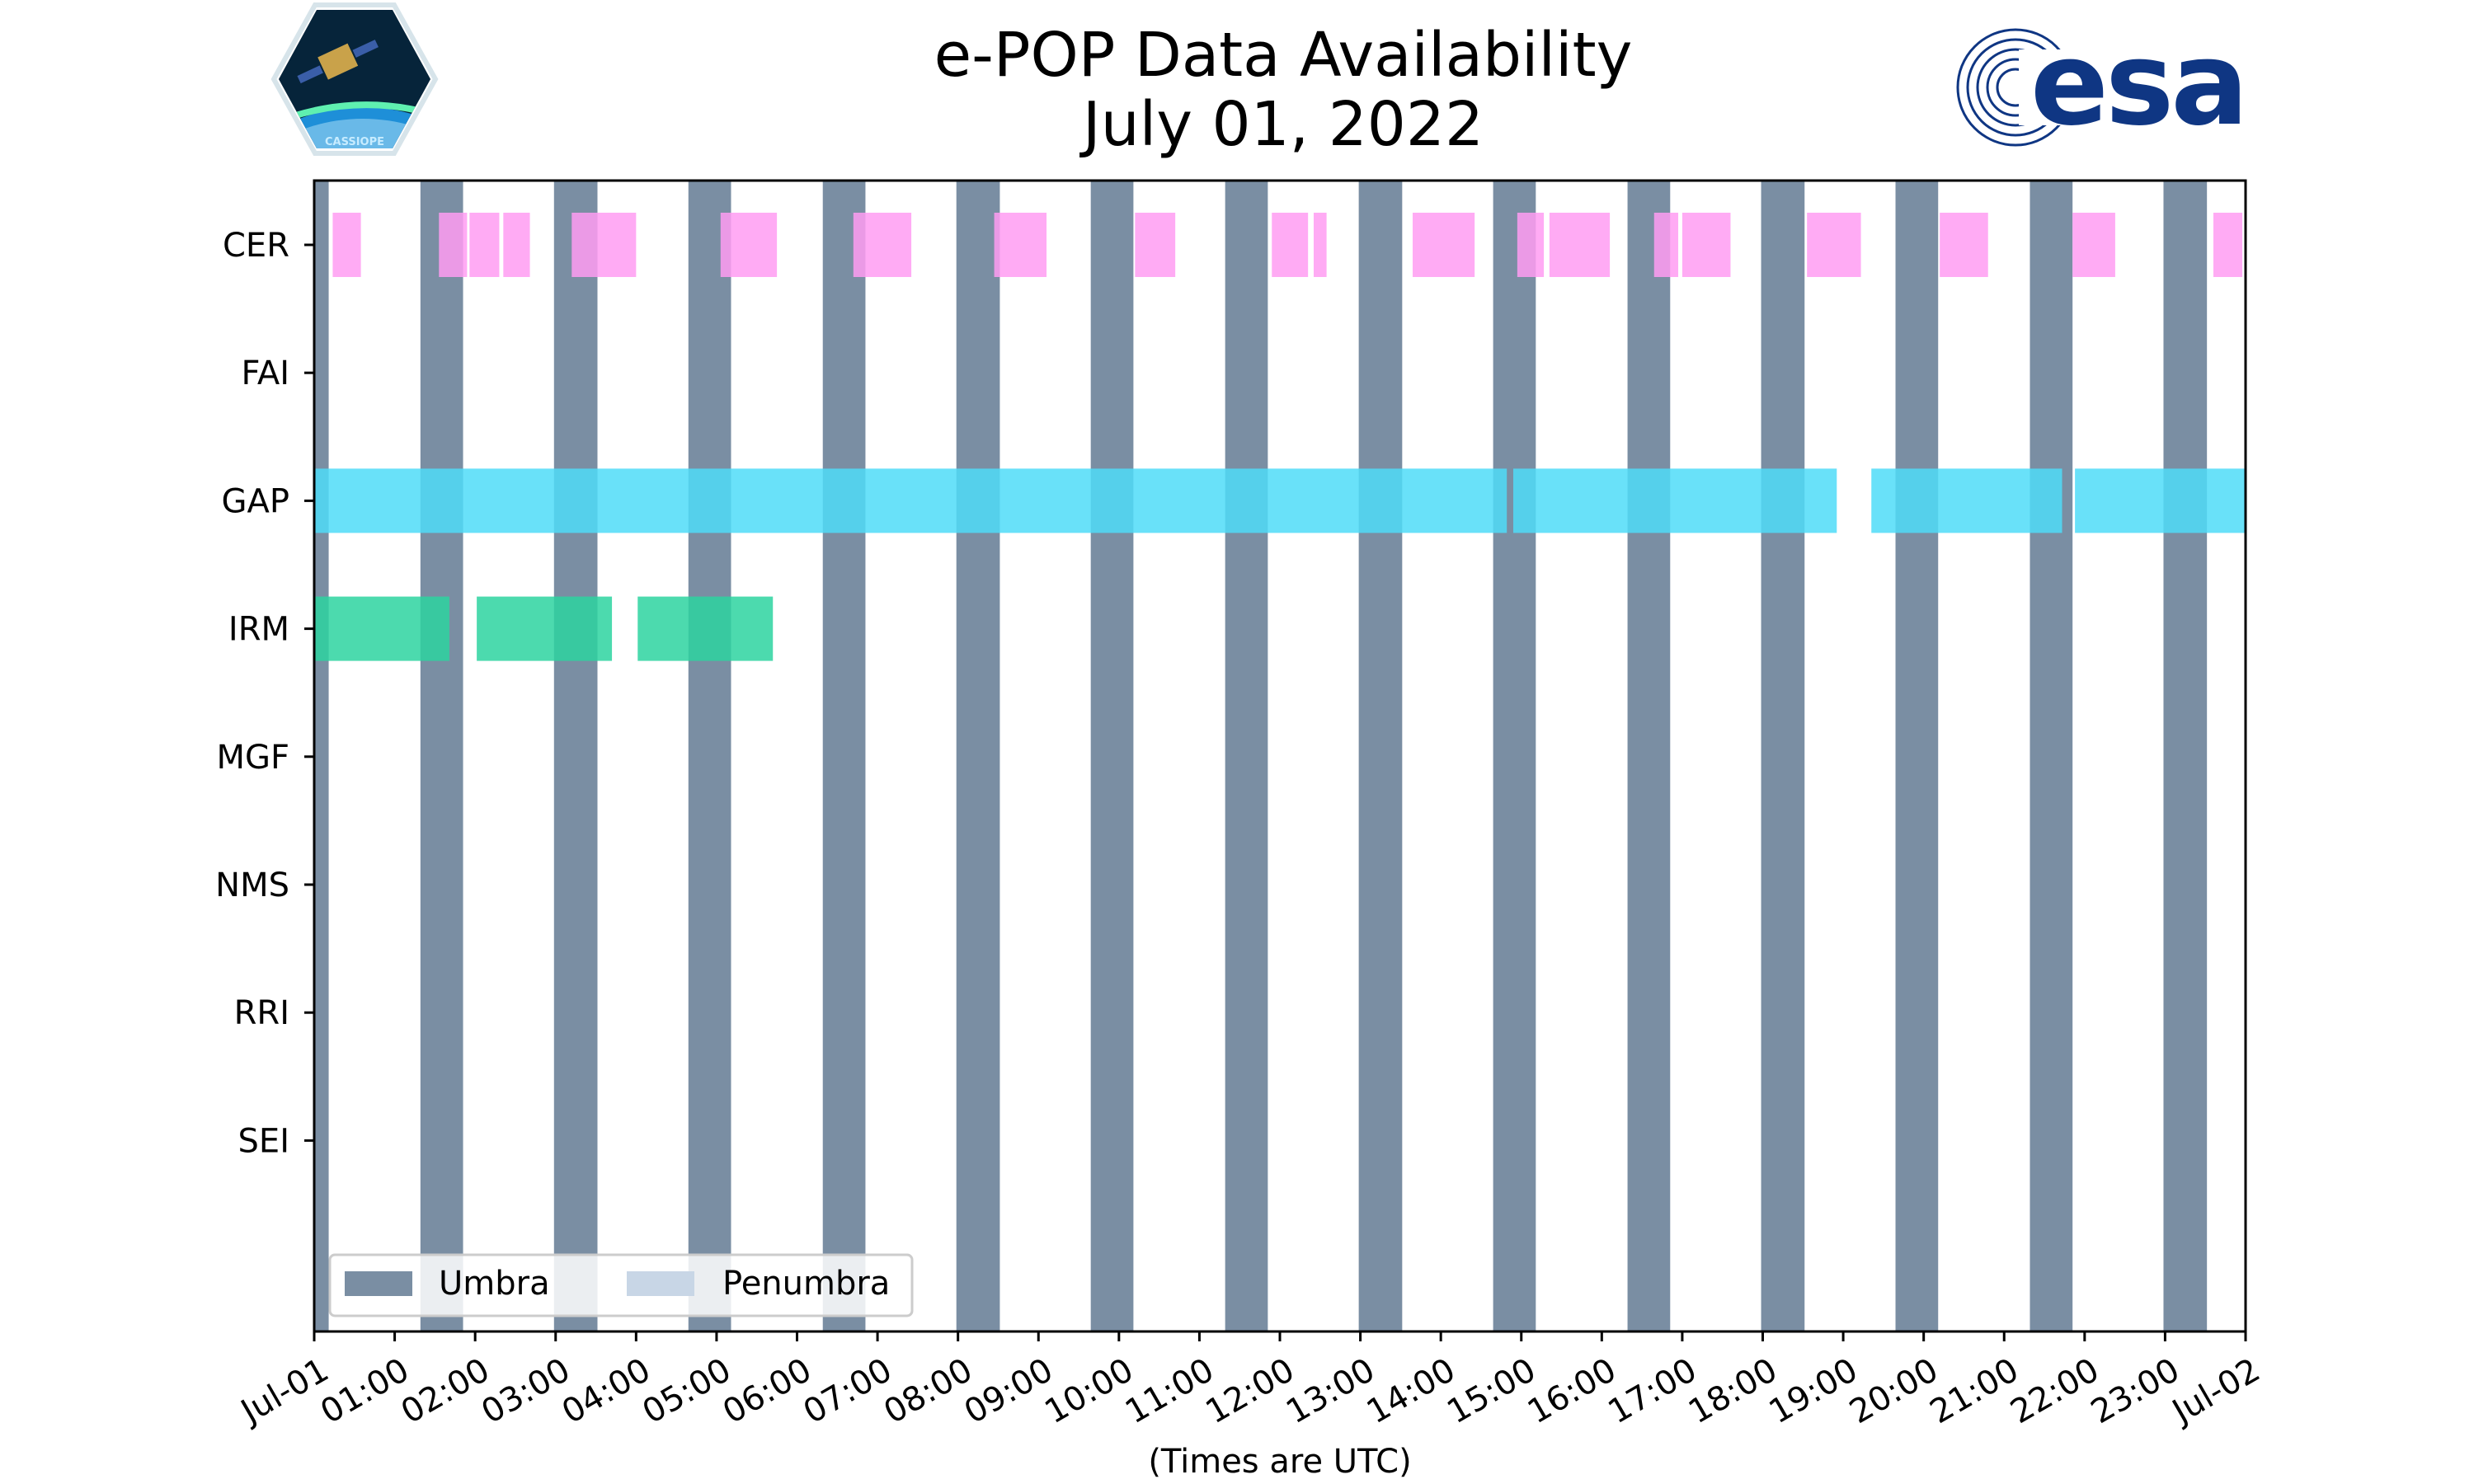 Image resolution: width=2474 pixels, height=1484 pixels. I want to click on x-tick-label-17: 17:00, so click(1652, 1391).